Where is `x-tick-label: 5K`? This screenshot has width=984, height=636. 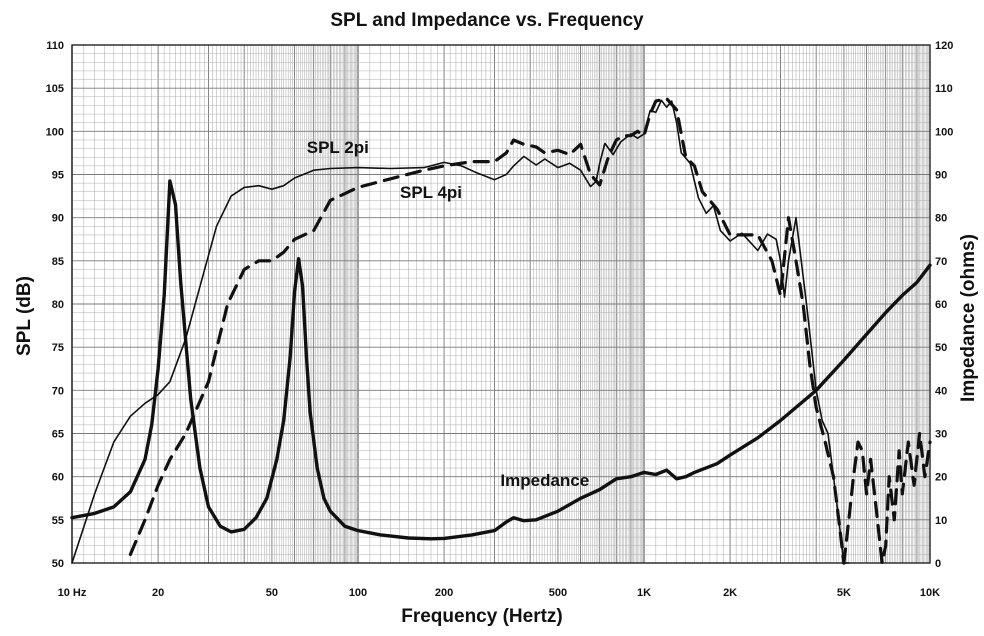 x-tick-label: 5K is located at coordinates (844, 593).